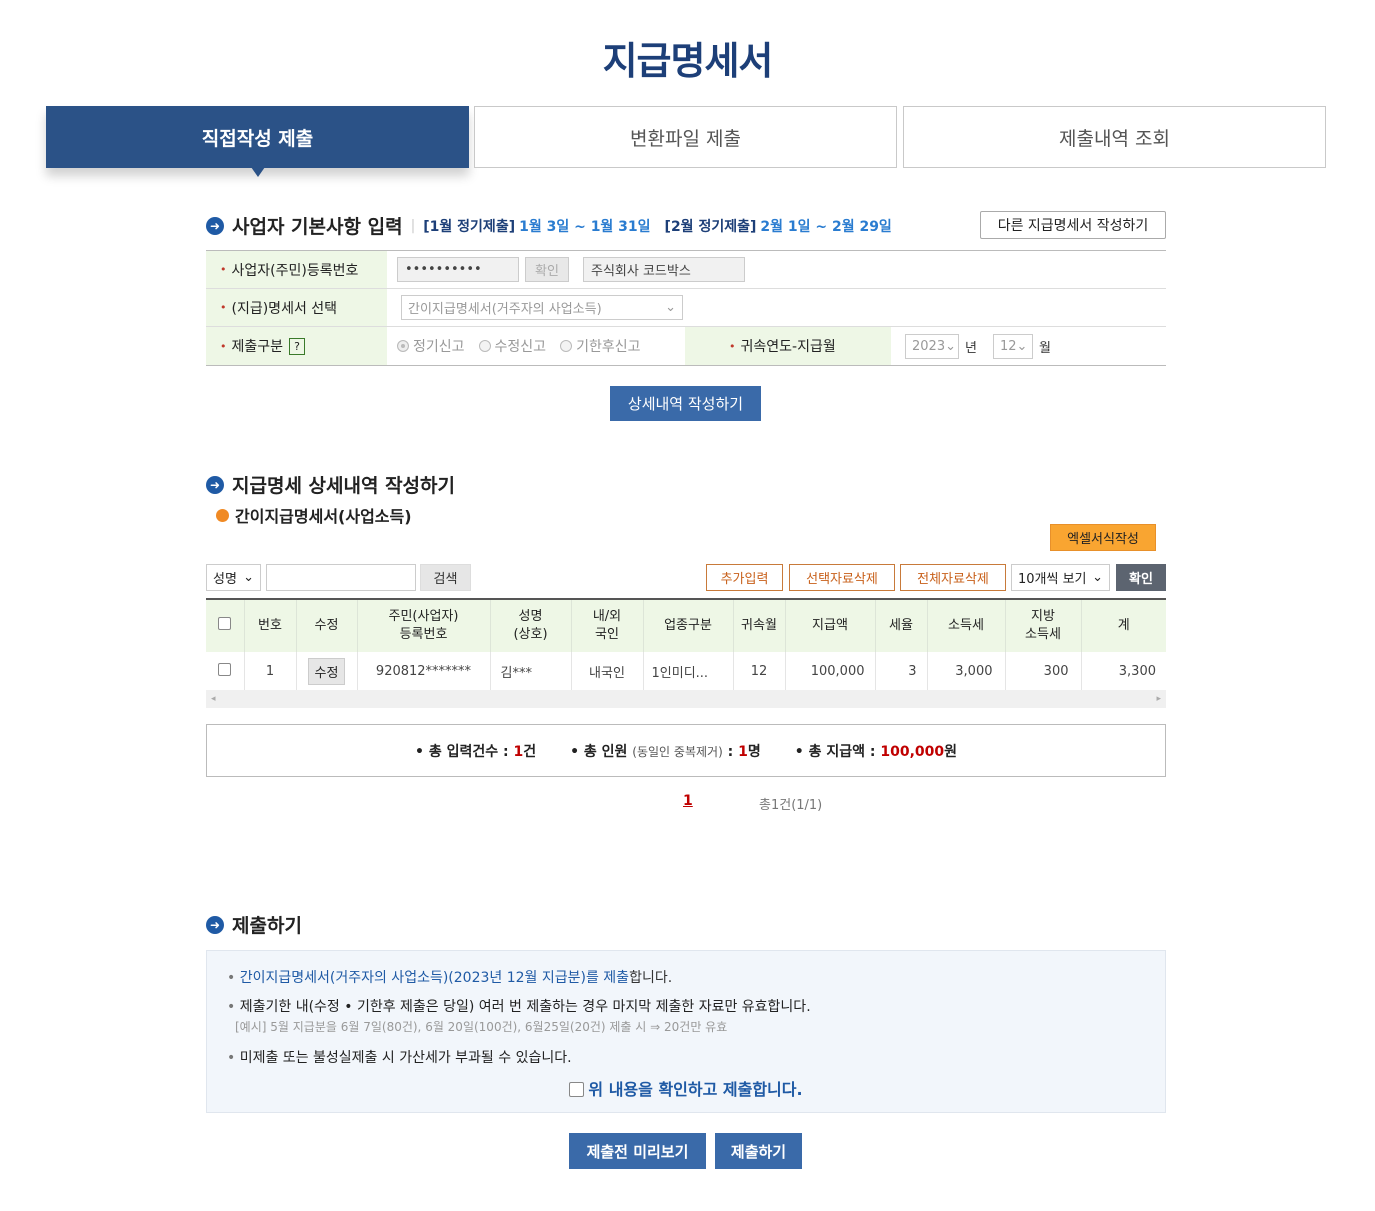  What do you see at coordinates (424, 672) in the screenshot?
I see `cell-id: 920812*******` at bounding box center [424, 672].